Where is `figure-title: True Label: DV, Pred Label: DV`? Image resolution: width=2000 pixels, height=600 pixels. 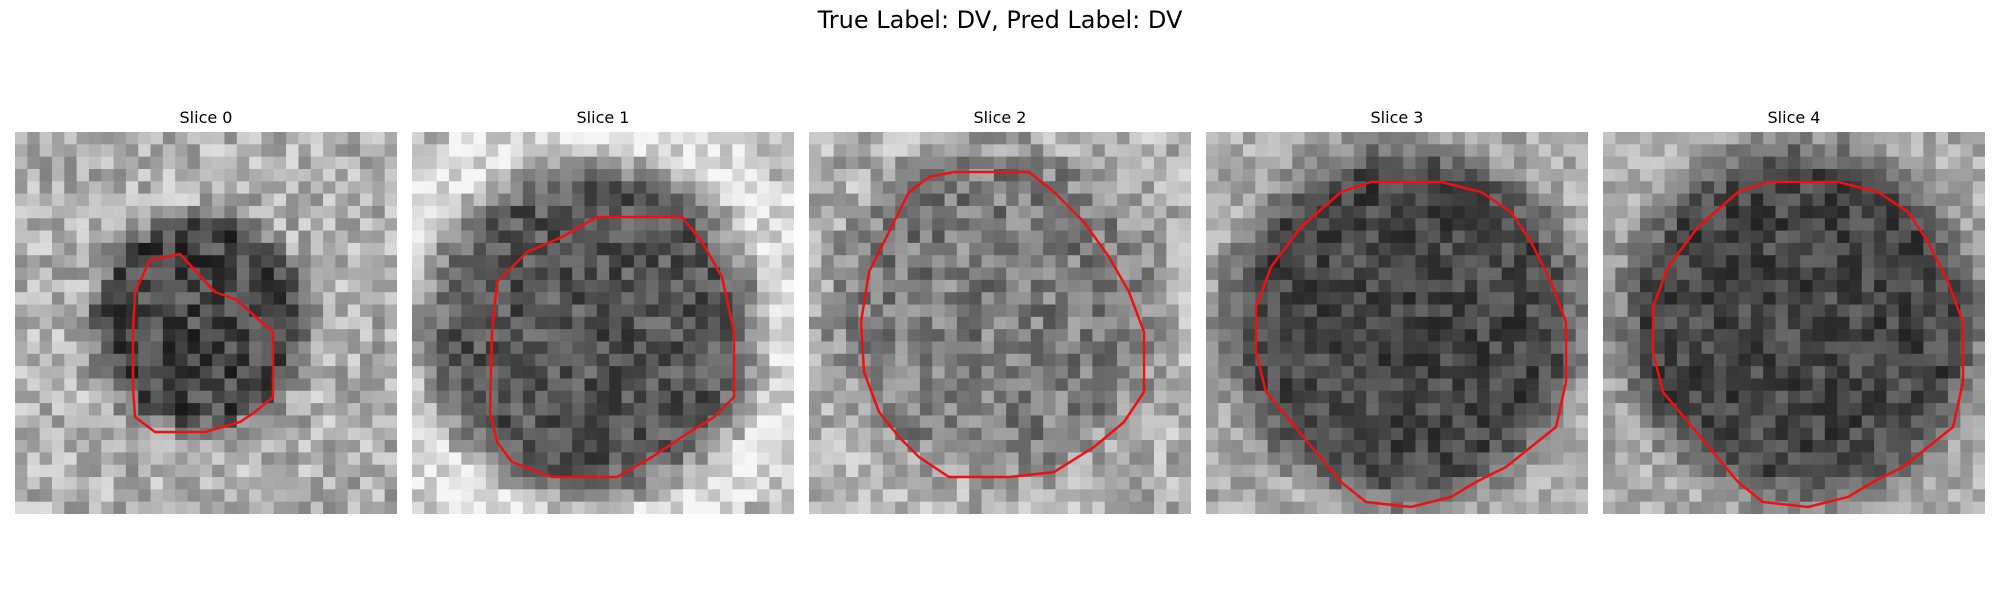 figure-title: True Label: DV, Pred Label: DV is located at coordinates (1000, 20).